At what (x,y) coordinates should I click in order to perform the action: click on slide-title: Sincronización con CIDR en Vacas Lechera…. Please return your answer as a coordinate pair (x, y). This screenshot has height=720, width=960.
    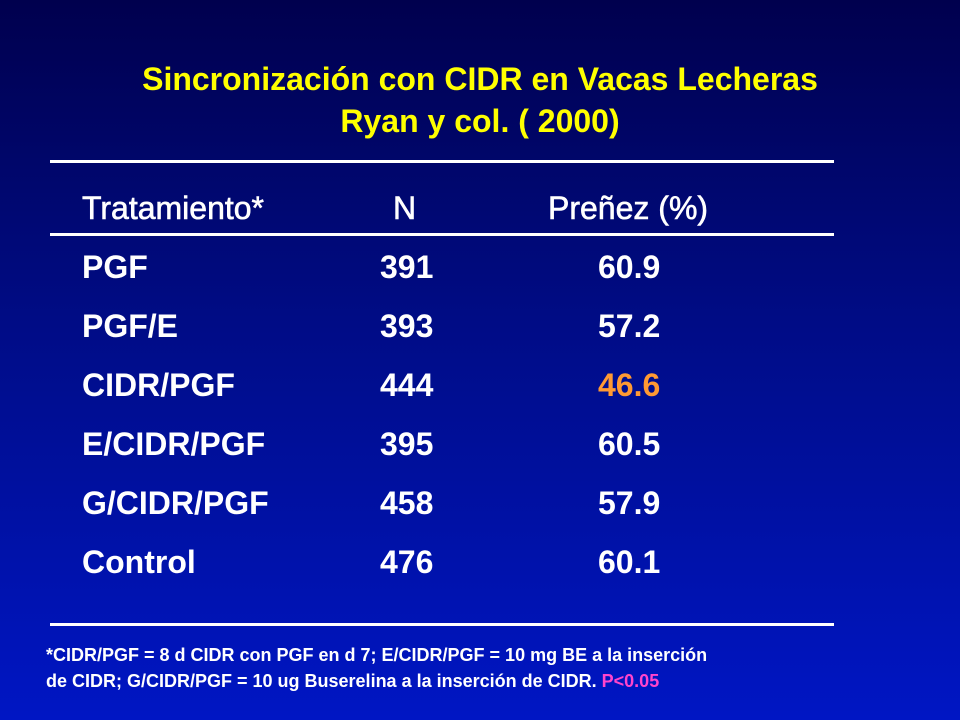
    Looking at the image, I should click on (480, 100).